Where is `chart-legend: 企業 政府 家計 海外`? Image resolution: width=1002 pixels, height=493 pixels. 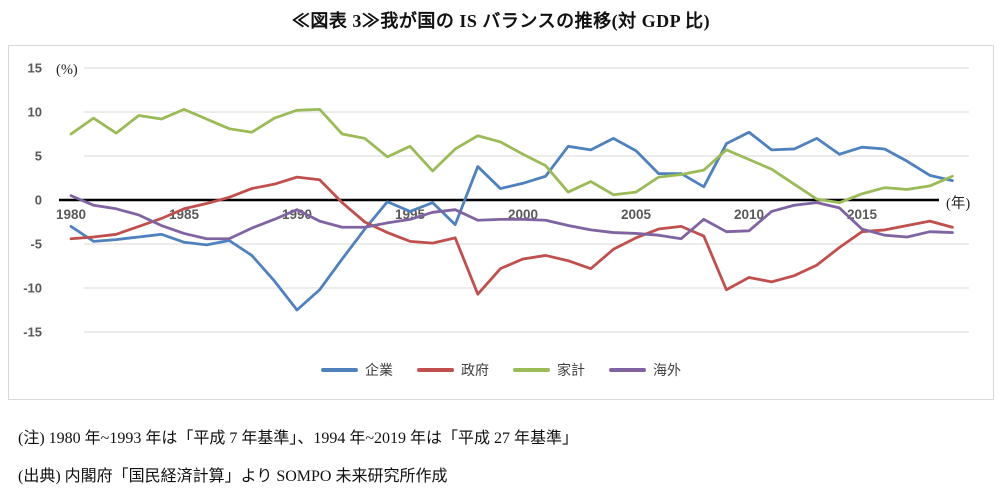 chart-legend: 企業 政府 家計 海外 is located at coordinates (501, 370).